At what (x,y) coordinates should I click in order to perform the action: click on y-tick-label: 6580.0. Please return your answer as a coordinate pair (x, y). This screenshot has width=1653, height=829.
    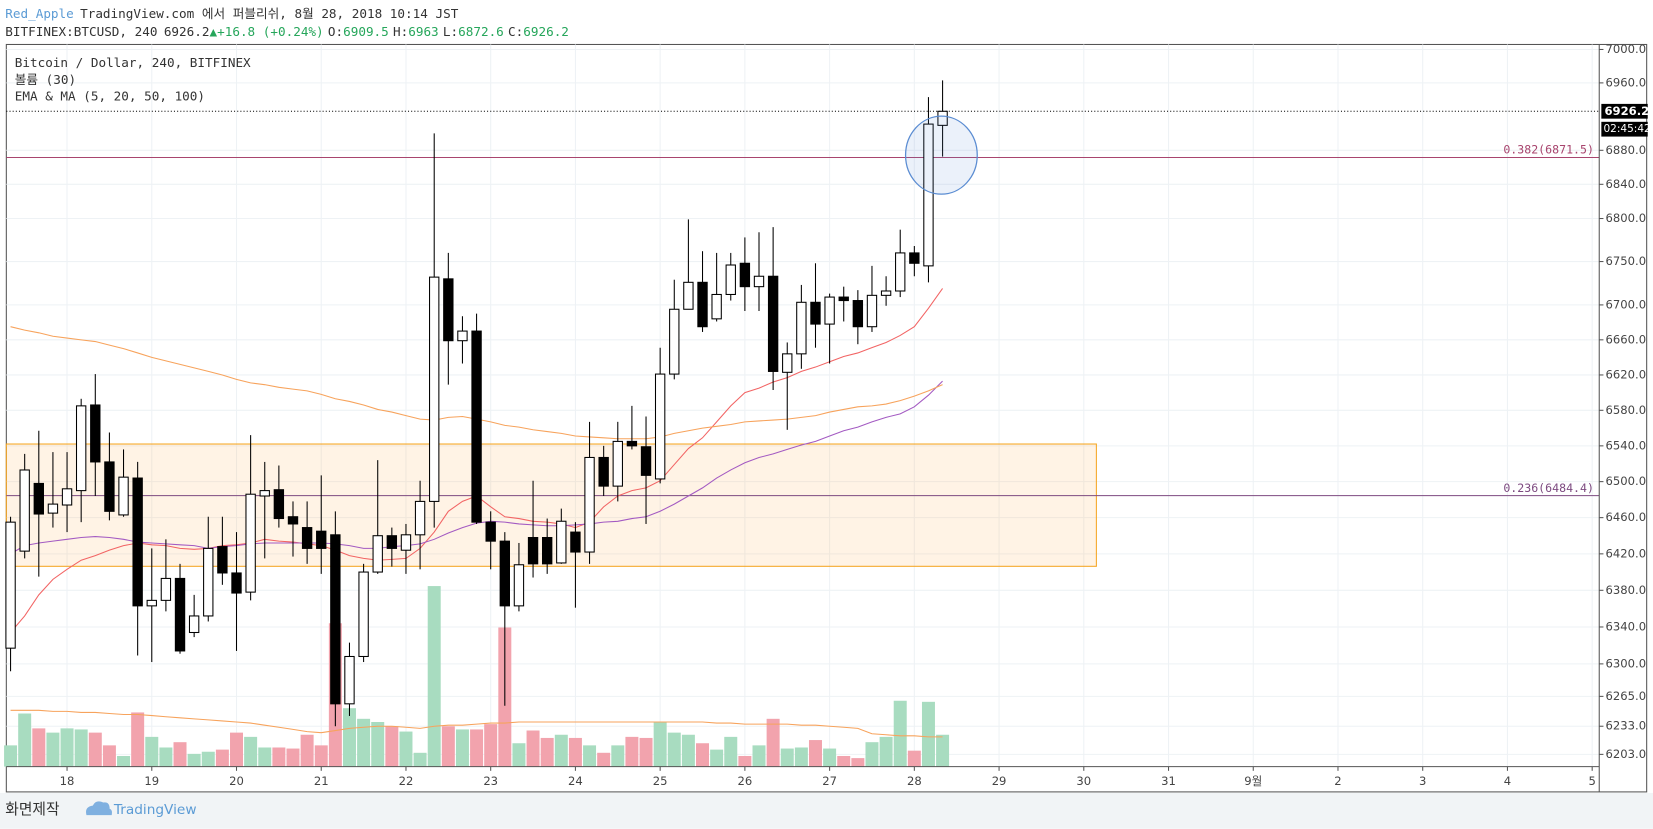
    Looking at the image, I should click on (1626, 410).